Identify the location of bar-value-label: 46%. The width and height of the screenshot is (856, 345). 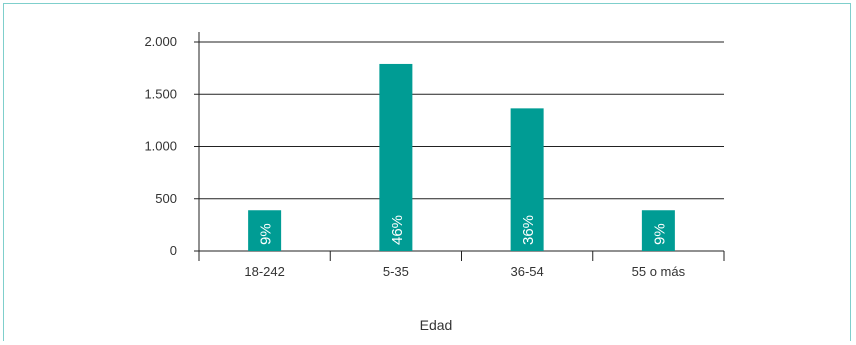
(397, 230).